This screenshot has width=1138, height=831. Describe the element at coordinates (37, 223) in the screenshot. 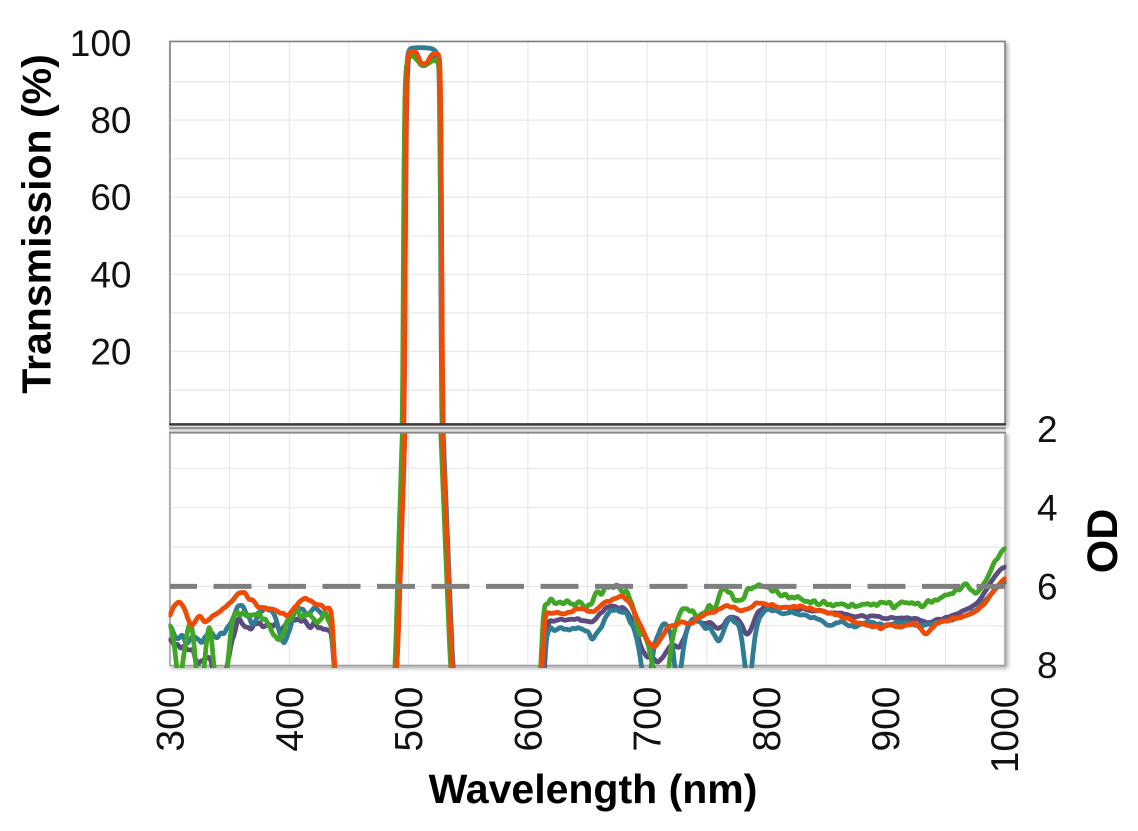

I see `svg-text: Transmission (%)` at that location.